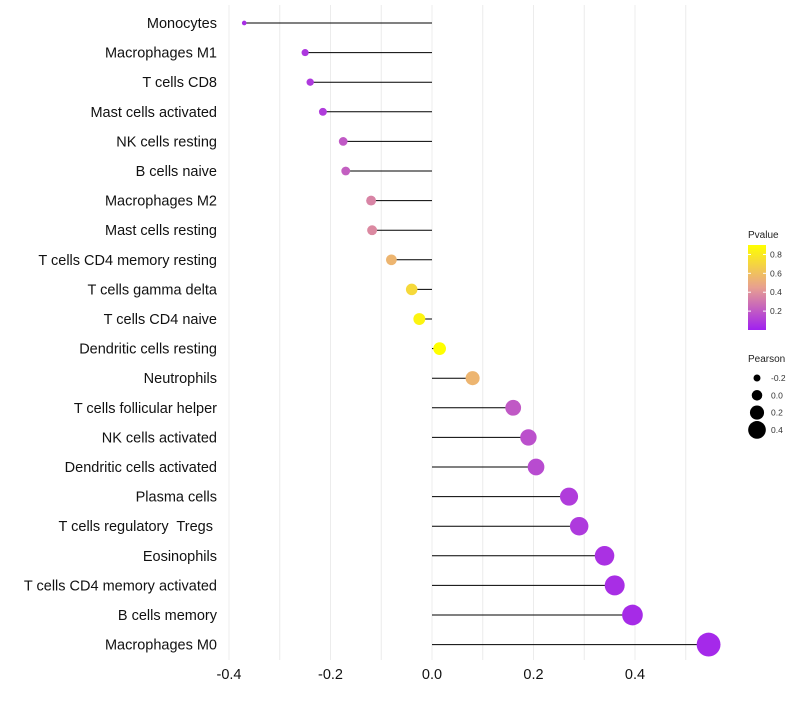 The image size is (800, 705). What do you see at coordinates (180, 557) in the screenshot?
I see `y-axis-label: Eosinophils` at bounding box center [180, 557].